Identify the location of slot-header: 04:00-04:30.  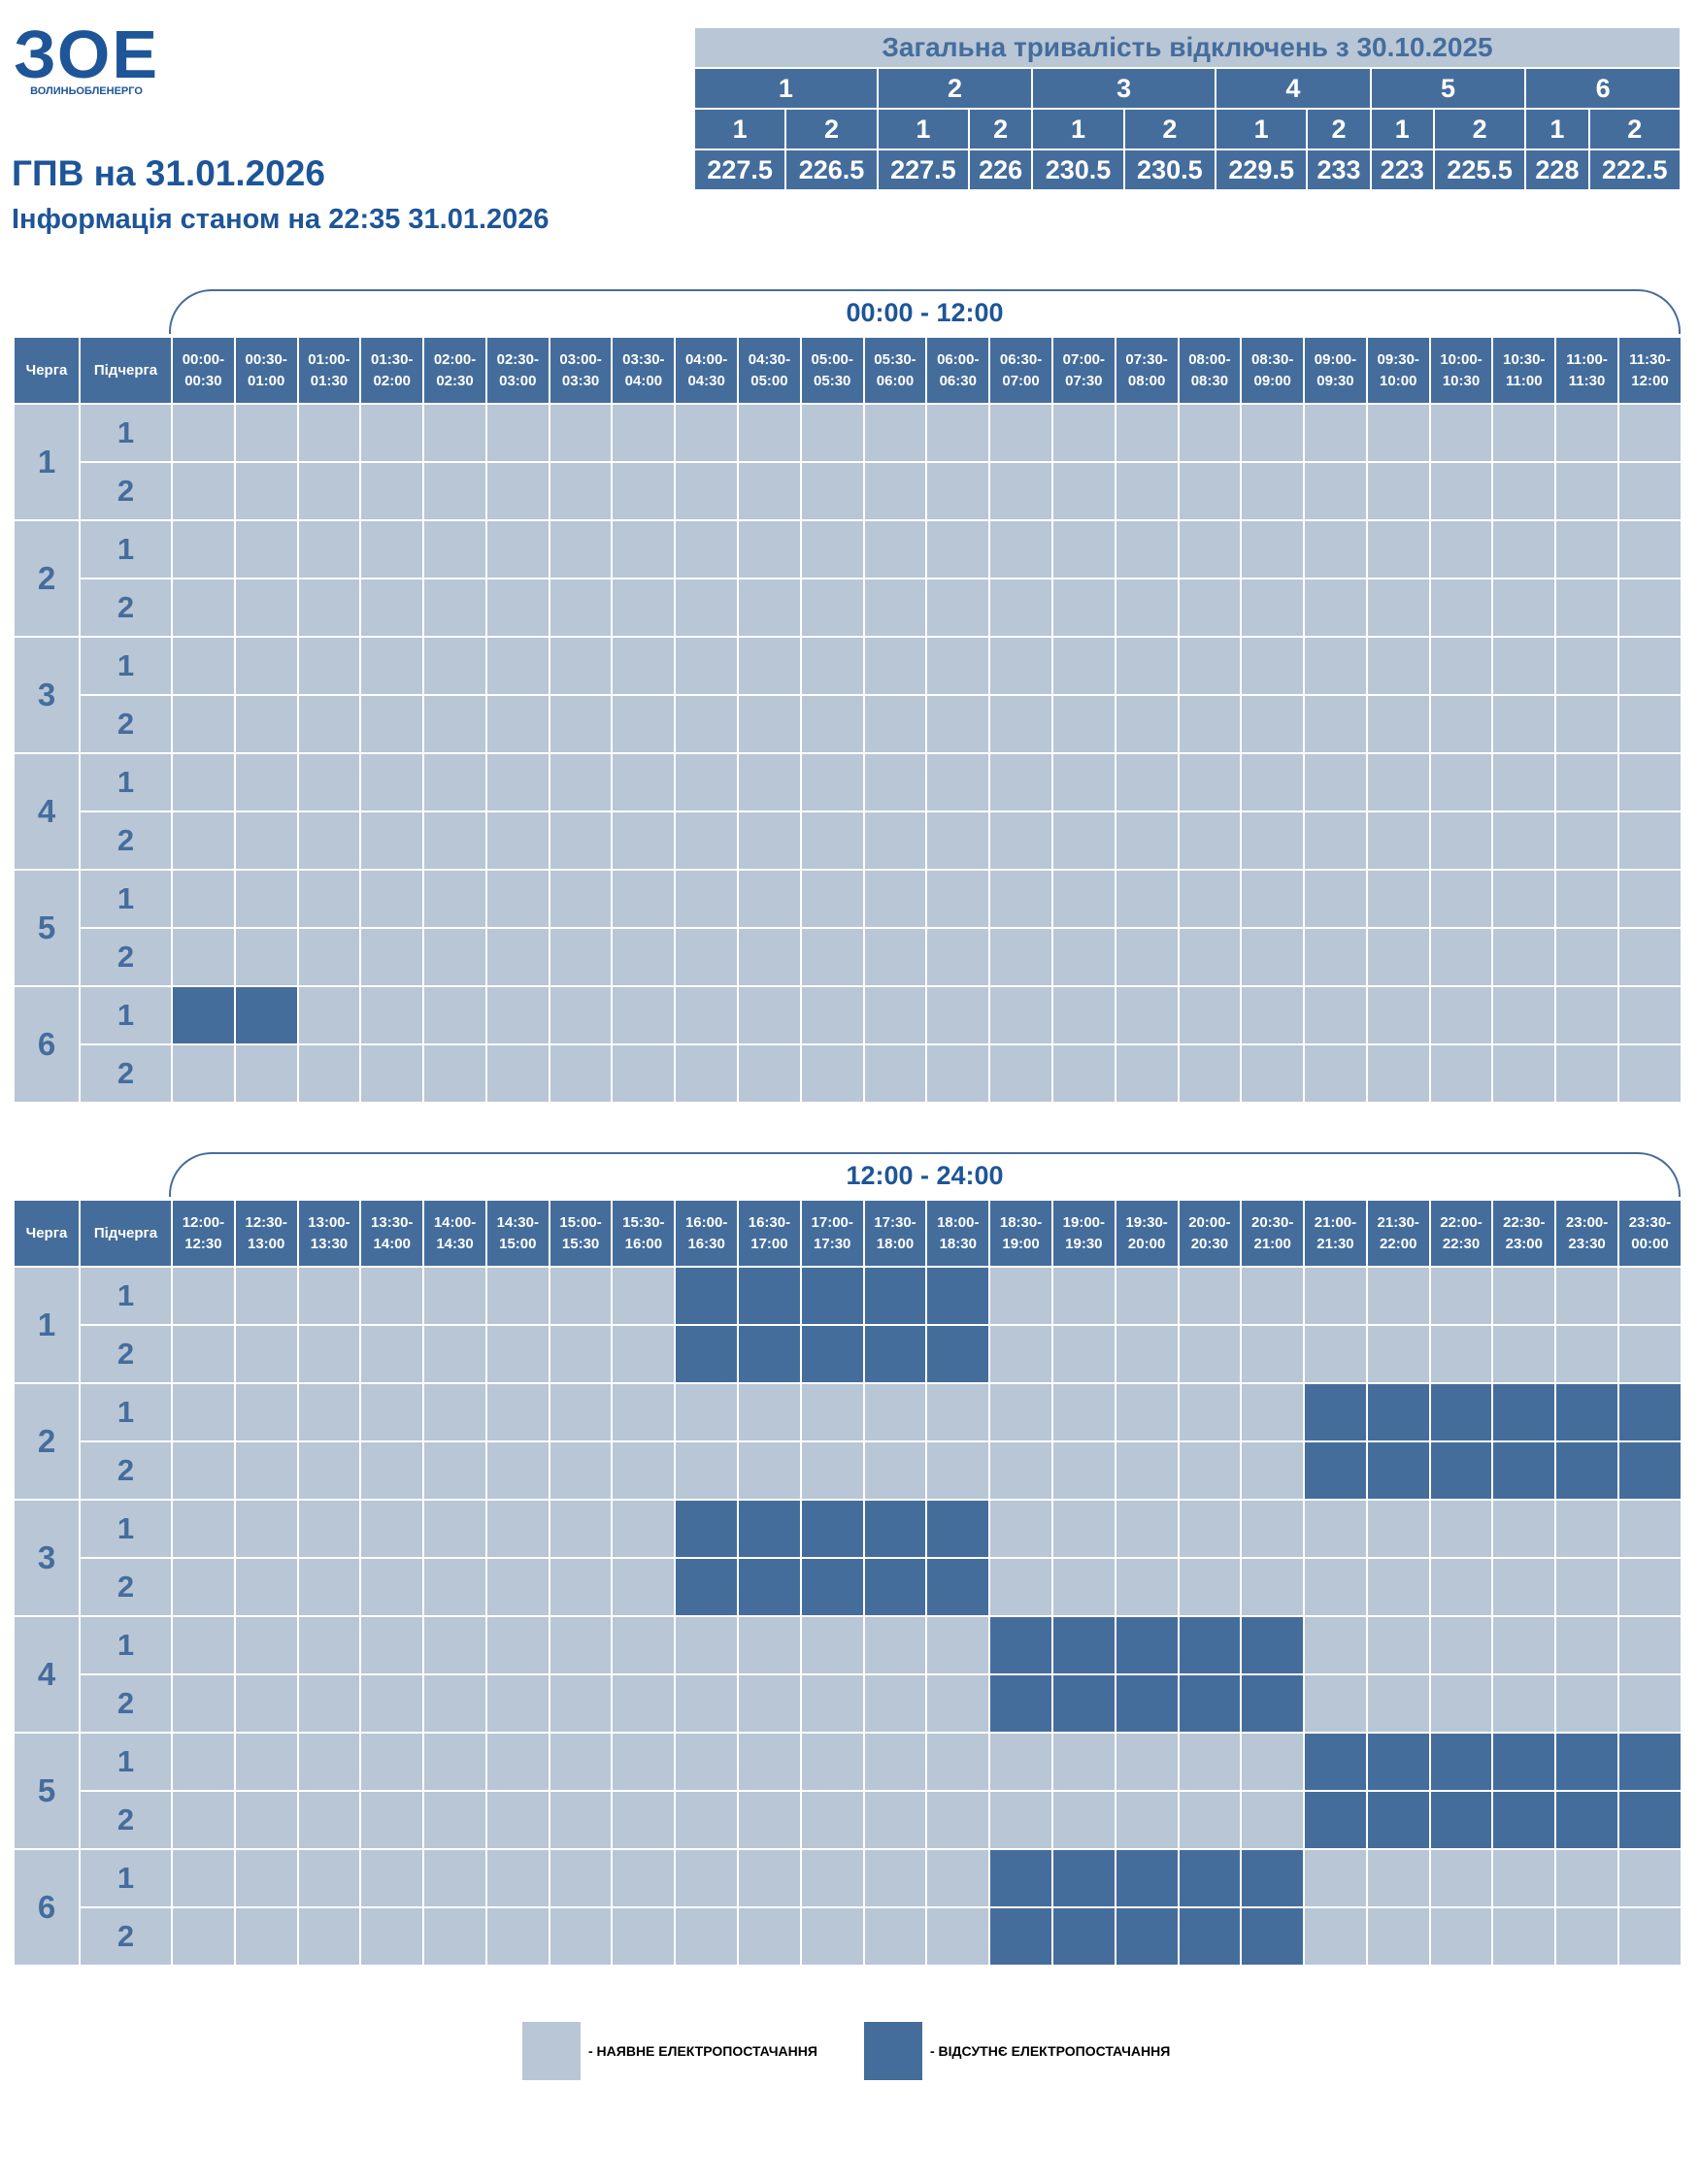
(707, 370).